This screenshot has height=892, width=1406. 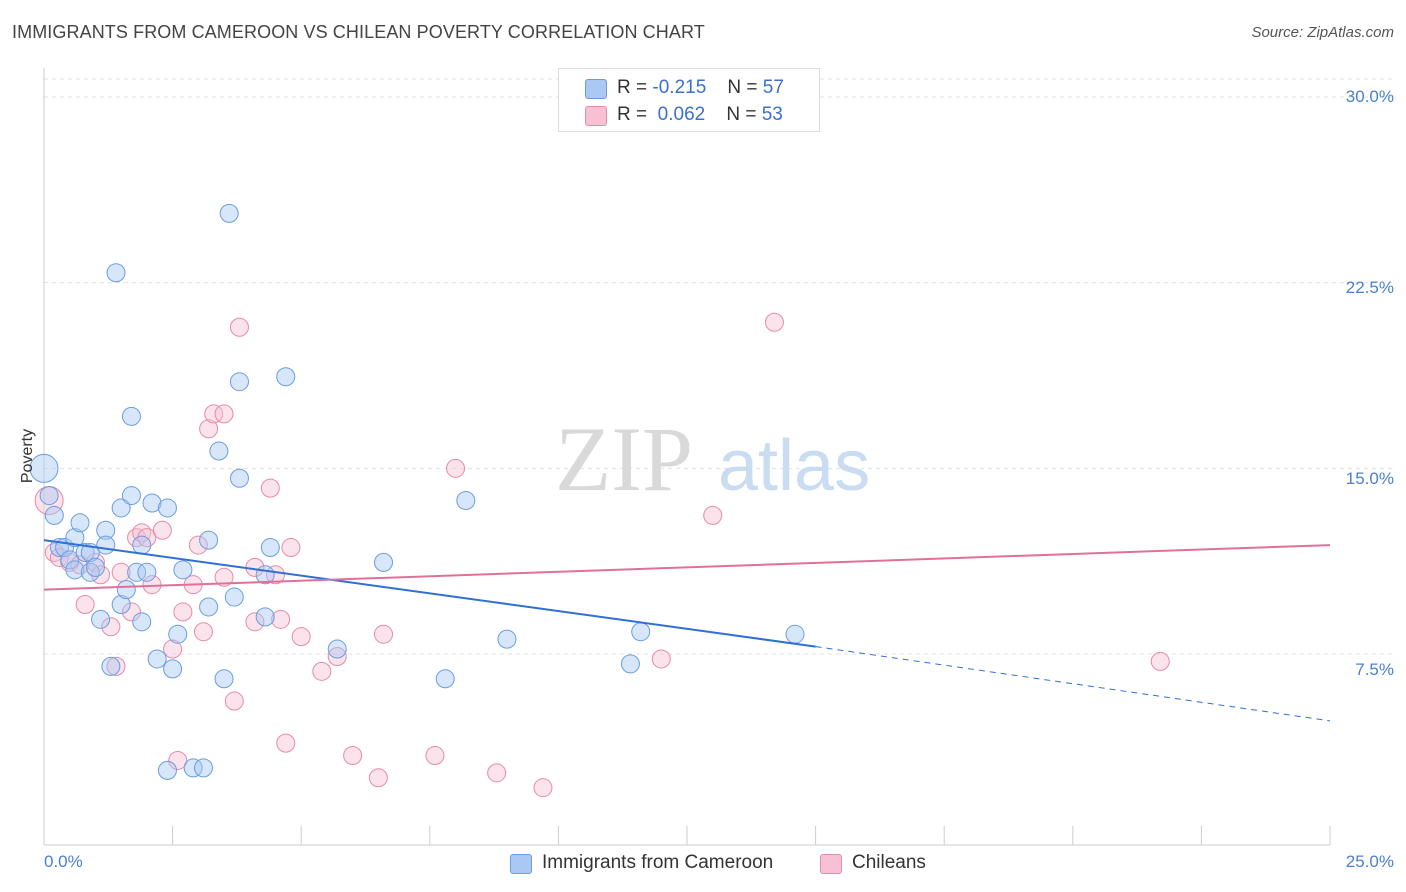 I want to click on trend-line-cameroon-extrapolated, so click(x=1073, y=684).